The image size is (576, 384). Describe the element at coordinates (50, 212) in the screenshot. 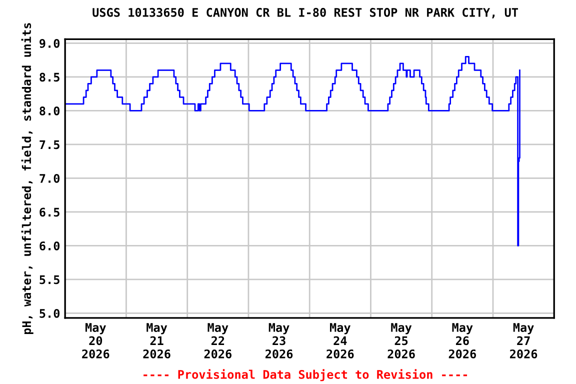

I see `y-tick-label: 6.5` at that location.